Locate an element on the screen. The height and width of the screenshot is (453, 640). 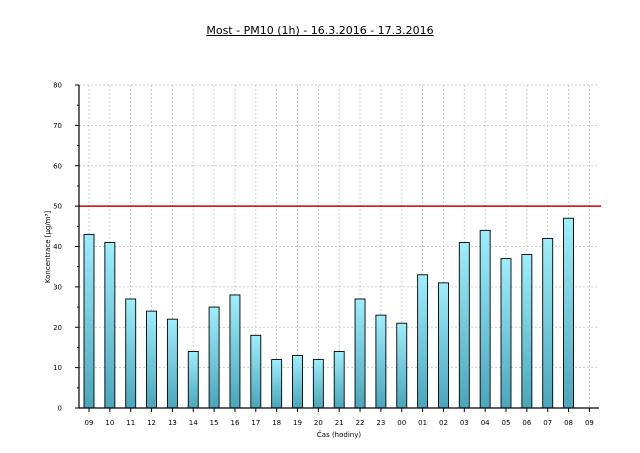
x-tick-label: 11 is located at coordinates (130, 423).